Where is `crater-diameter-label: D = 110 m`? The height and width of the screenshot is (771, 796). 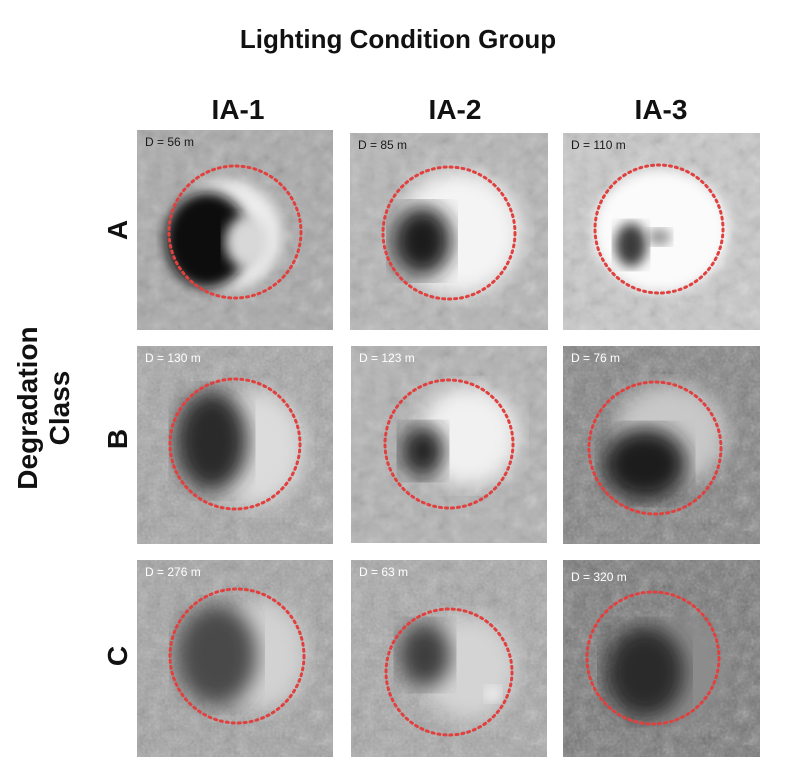
crater-diameter-label: D = 110 m is located at coordinates (598, 145).